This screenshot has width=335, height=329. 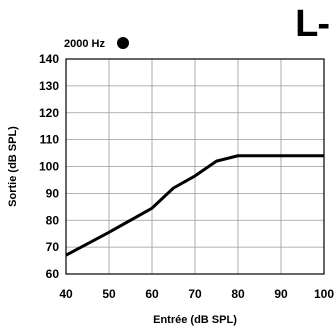 What do you see at coordinates (49, 59) in the screenshot?
I see `y-tick-label: 140` at bounding box center [49, 59].